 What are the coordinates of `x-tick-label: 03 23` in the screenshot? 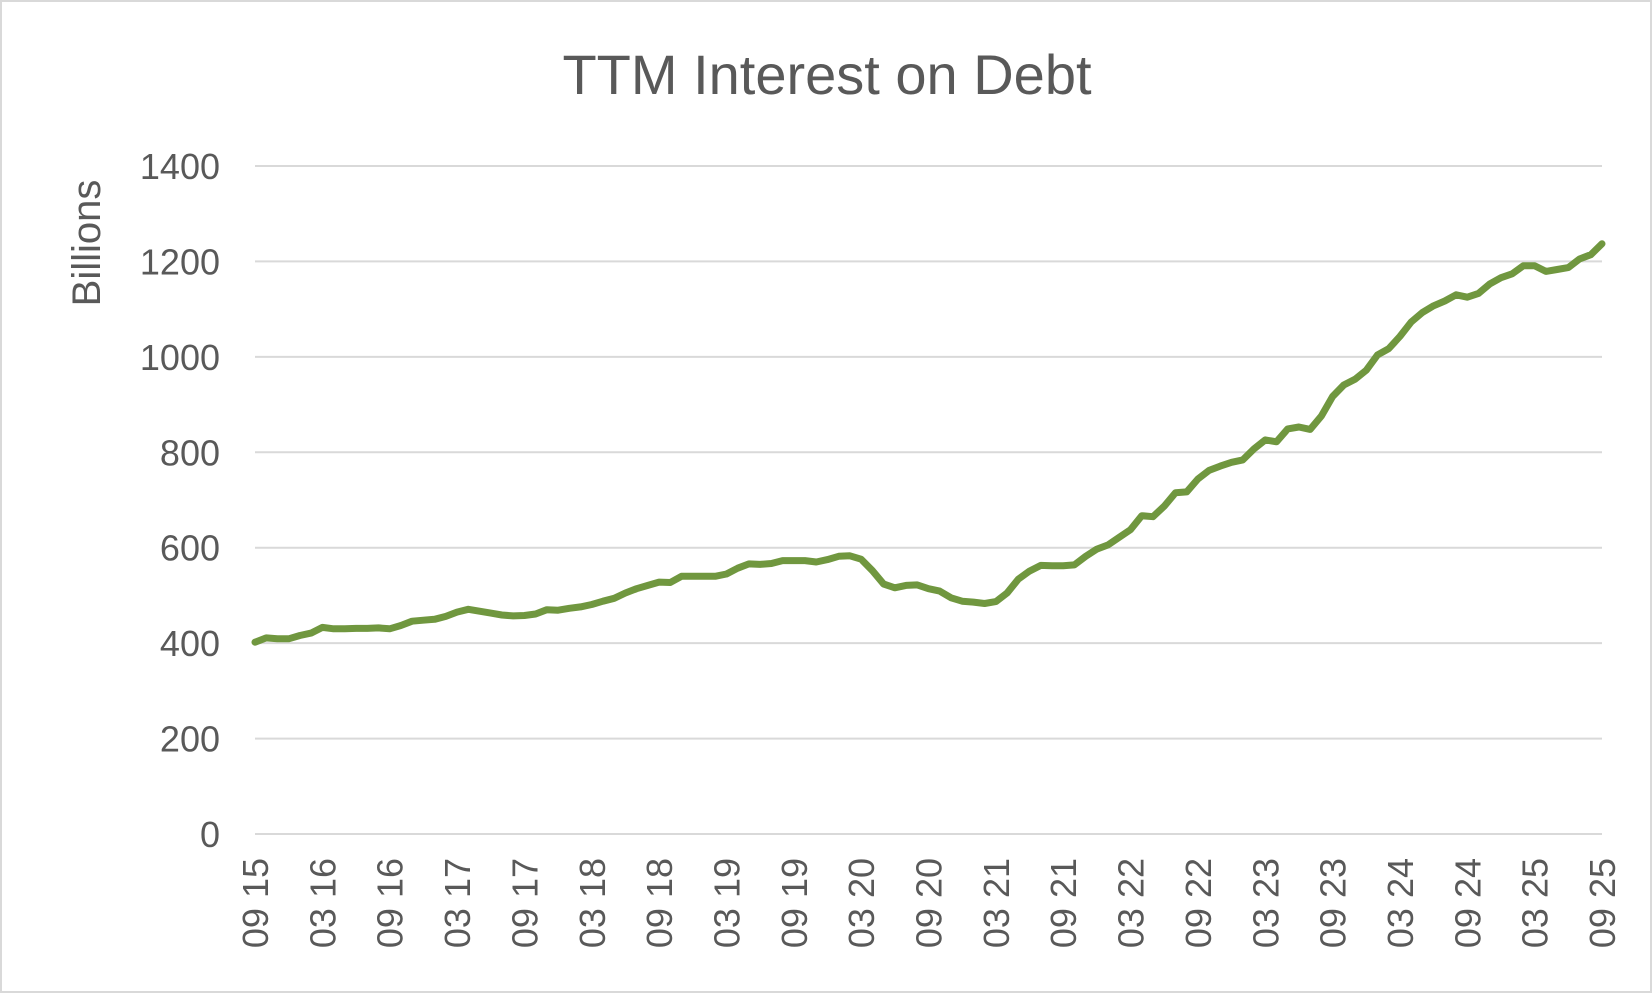 It's located at (1265, 903).